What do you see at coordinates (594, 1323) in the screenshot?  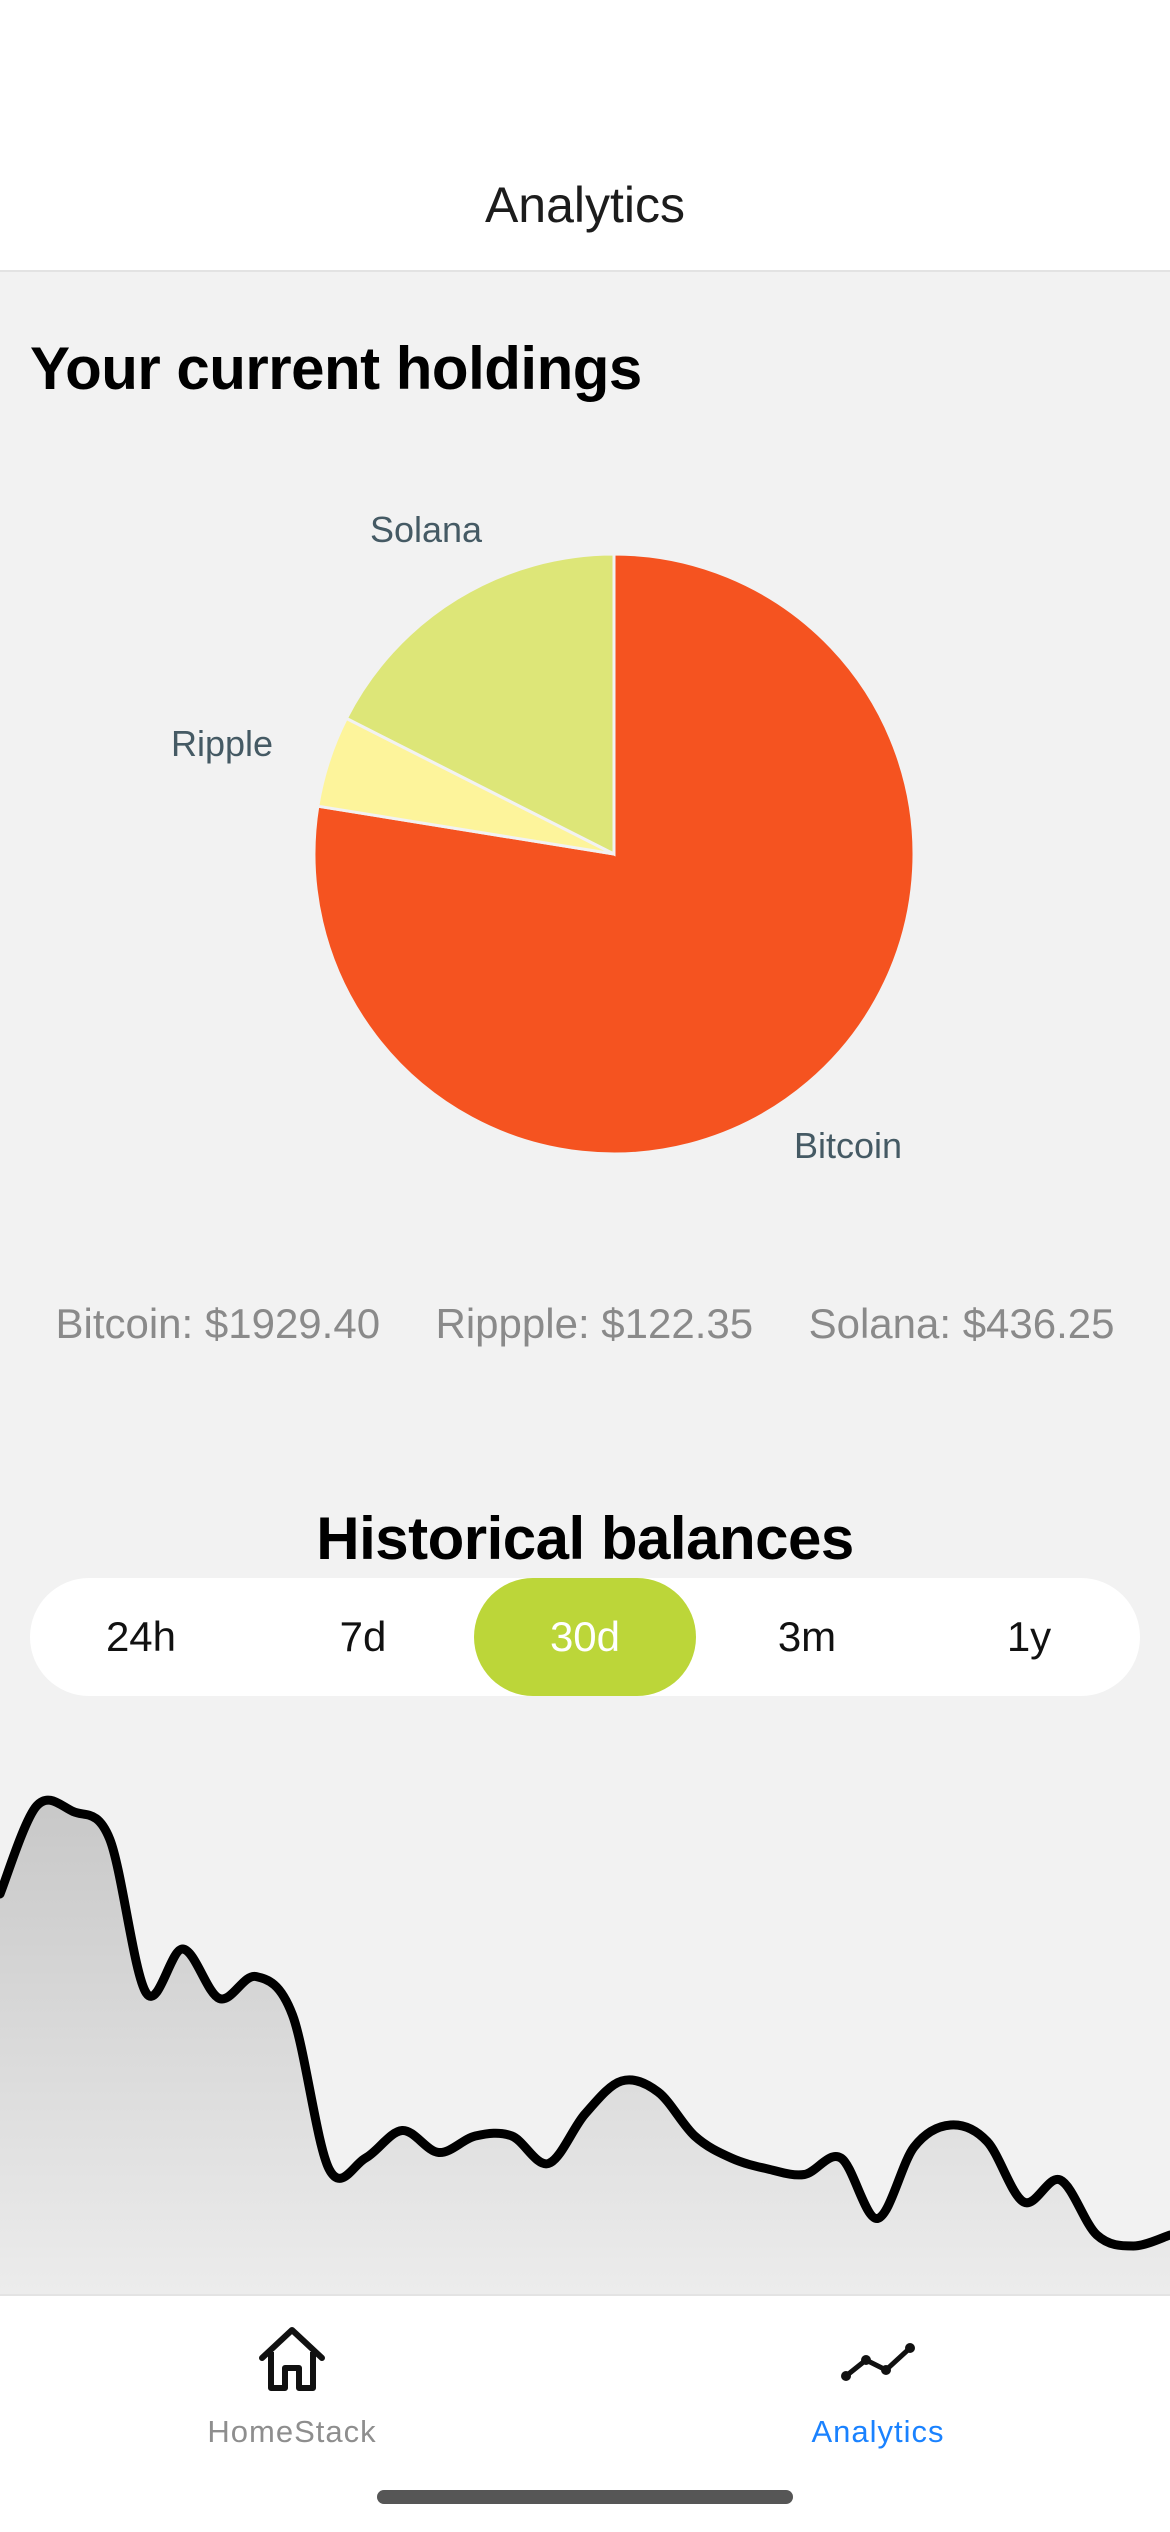 I see `ripple-value: Rippple: $122.35` at bounding box center [594, 1323].